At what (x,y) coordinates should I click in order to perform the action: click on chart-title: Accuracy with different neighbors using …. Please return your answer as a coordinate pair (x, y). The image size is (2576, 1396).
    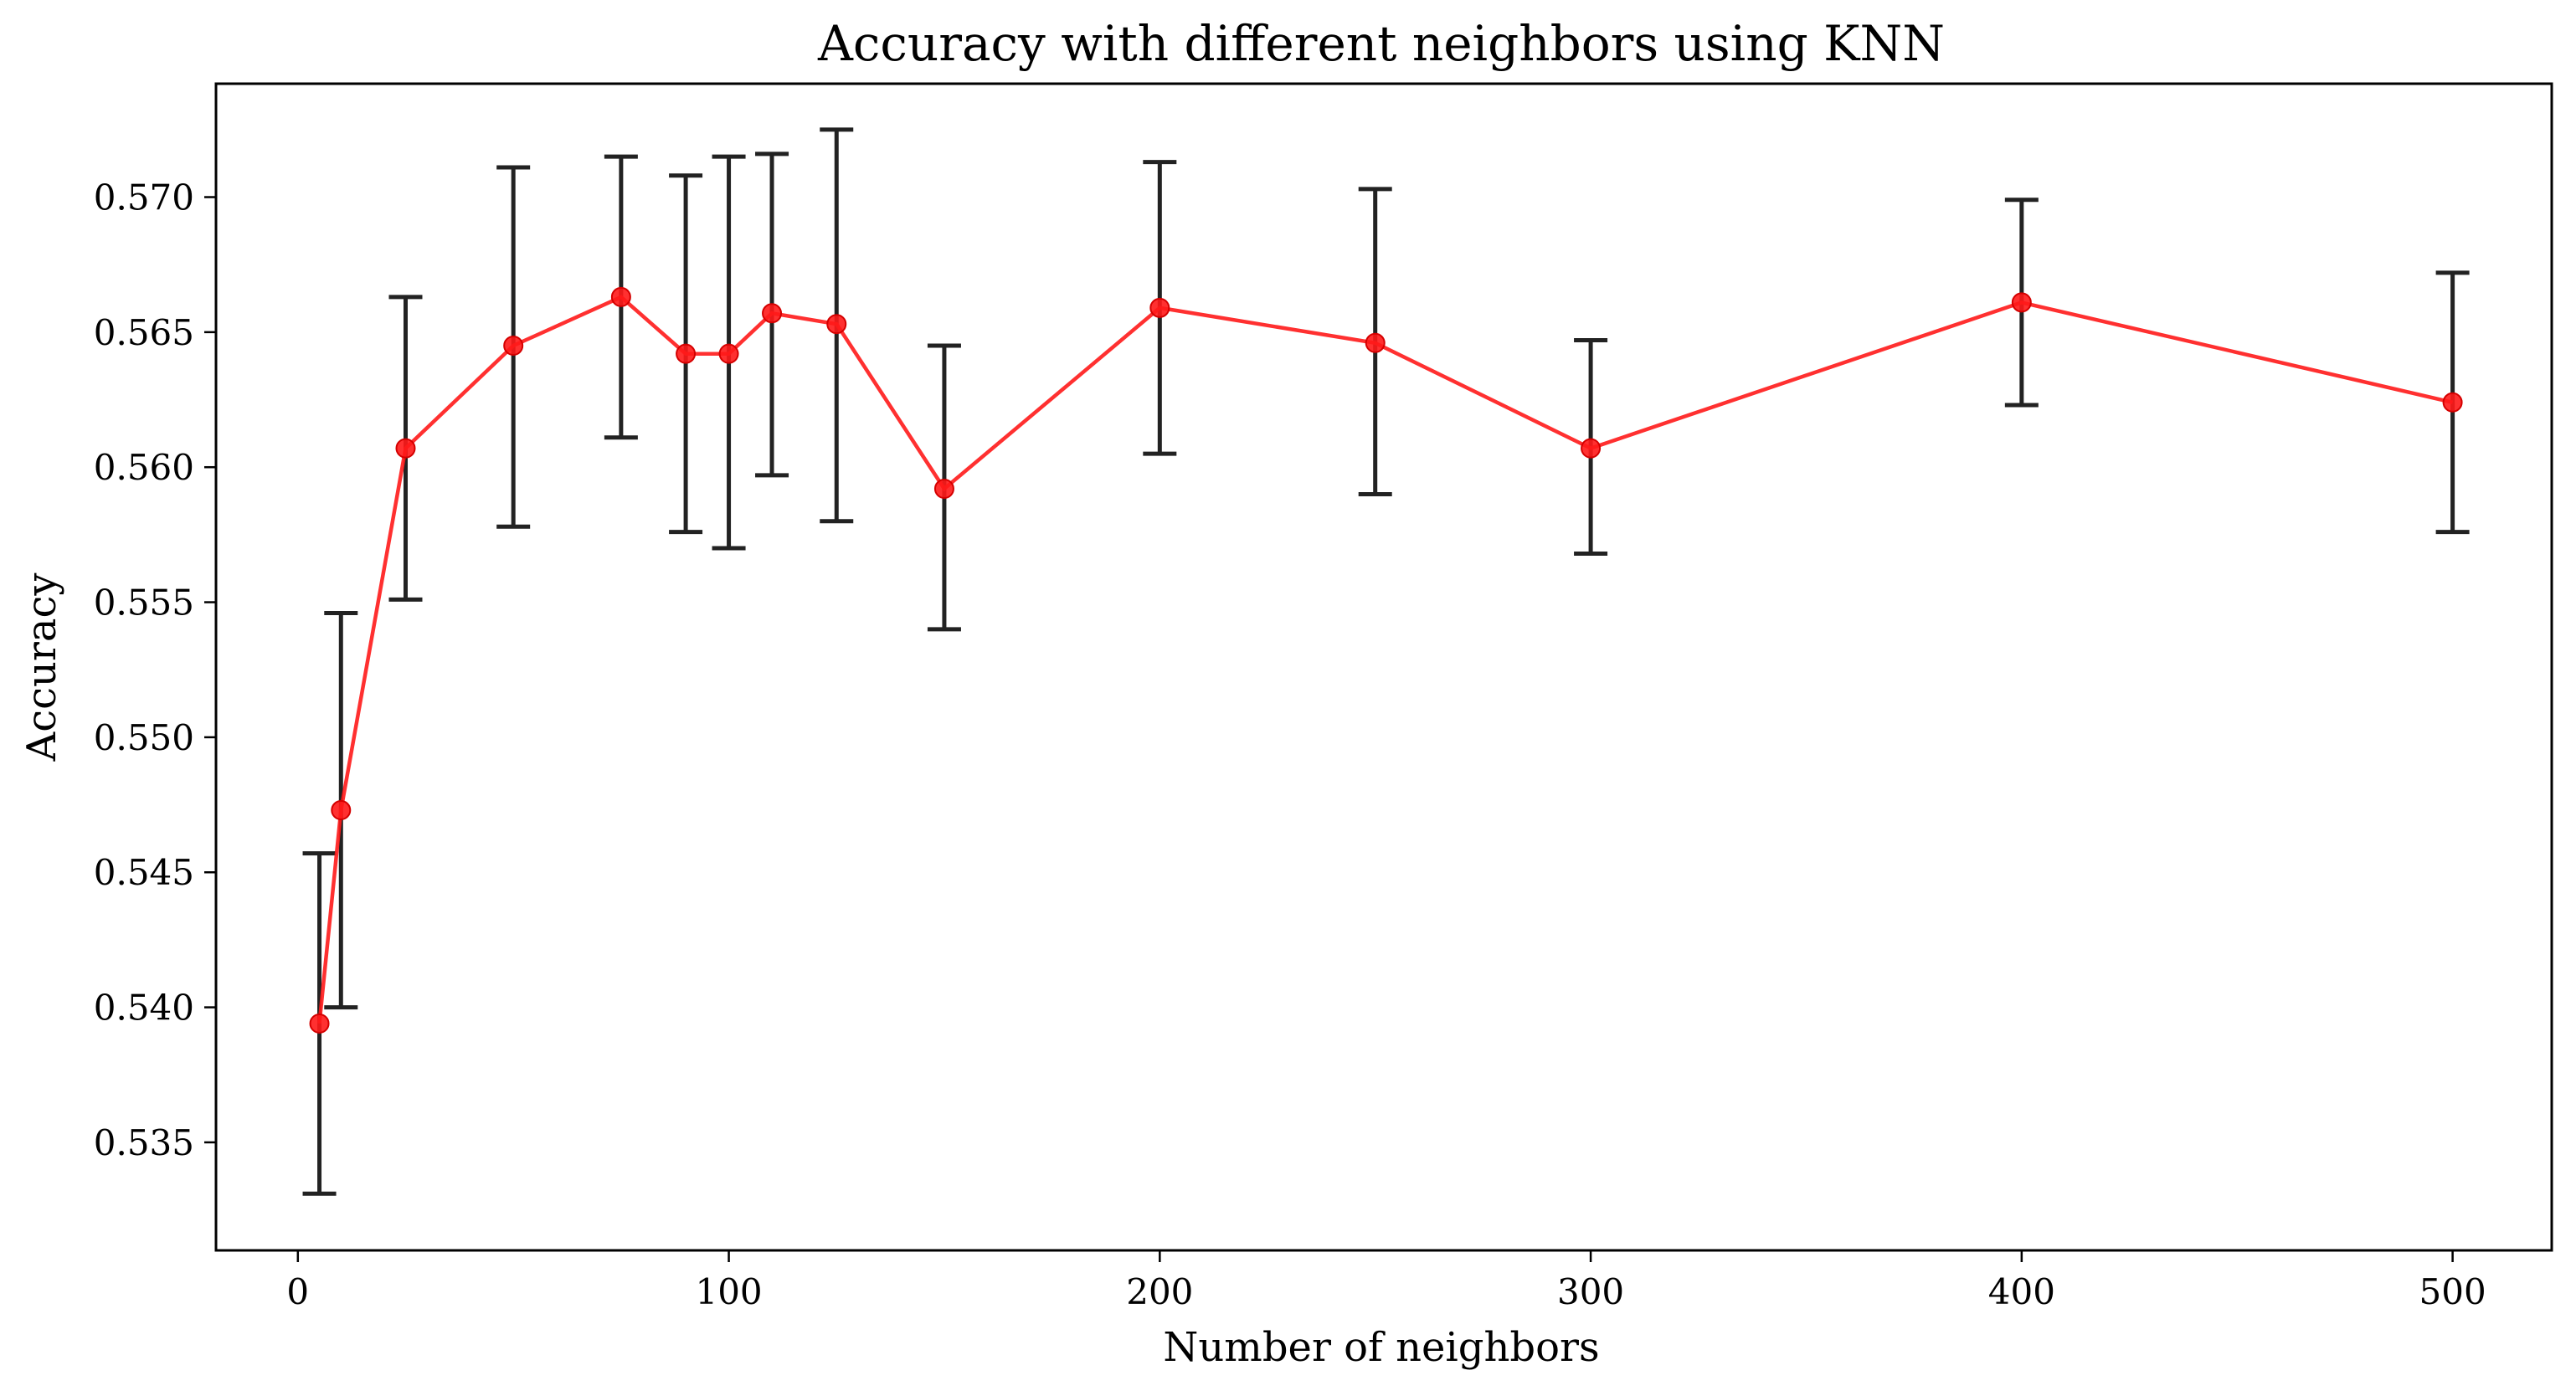
    Looking at the image, I should click on (1381, 43).